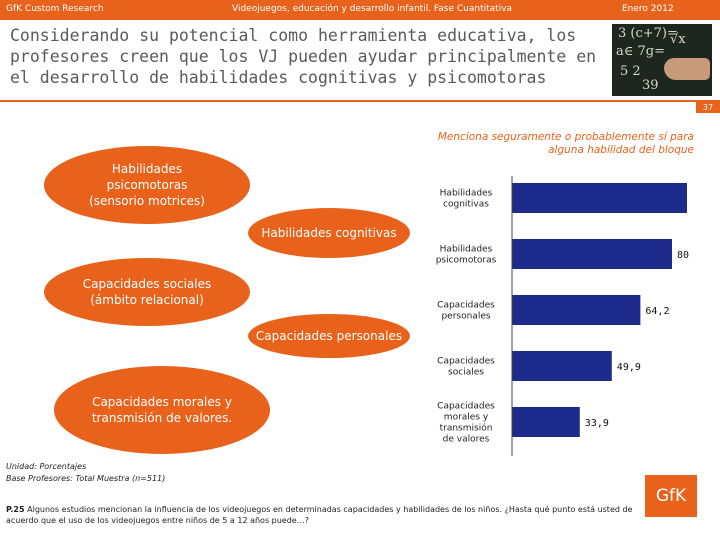 This screenshot has height=540, width=720. Describe the element at coordinates (55, 9) in the screenshot. I see `header-company: GfK Custom Research` at that location.